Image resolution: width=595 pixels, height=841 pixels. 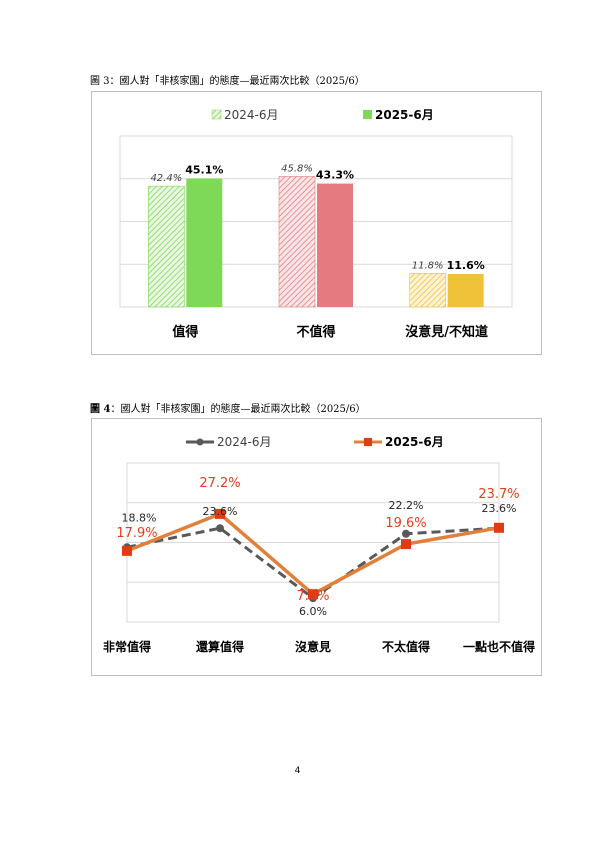 I want to click on legend-marker-2024, so click(x=200, y=442).